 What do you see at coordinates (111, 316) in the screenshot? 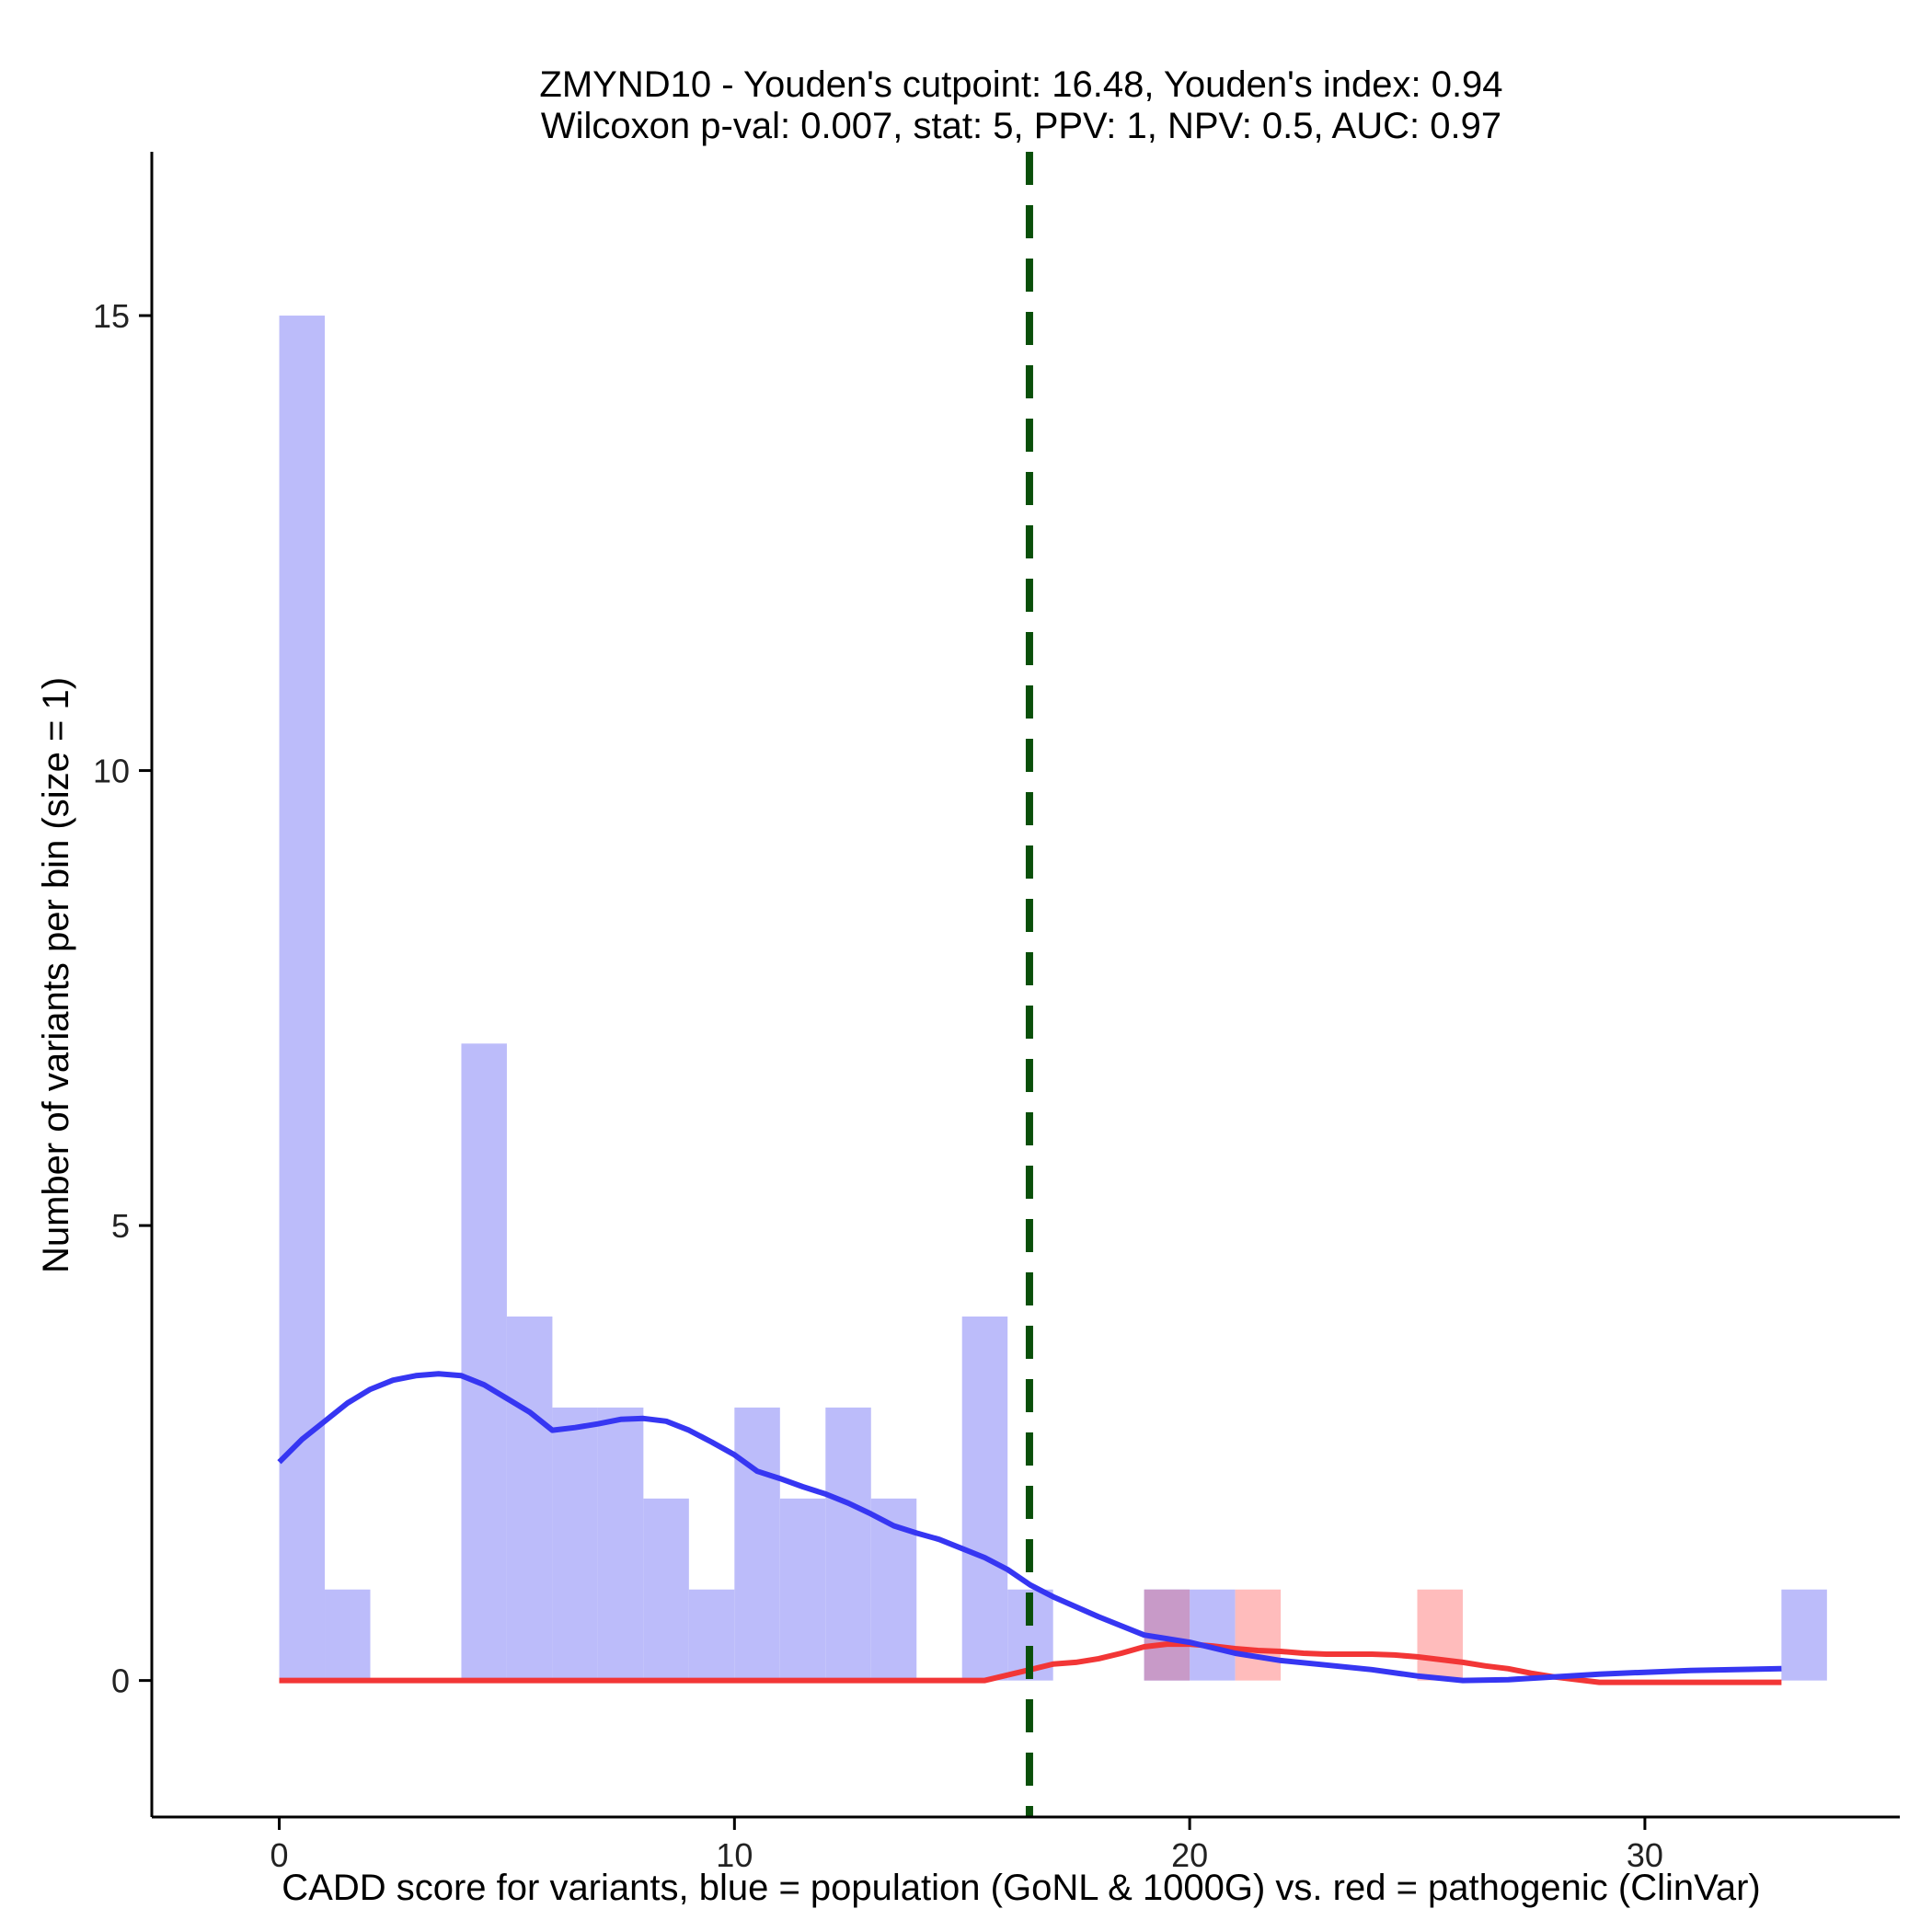
I see `y-tick-label-15: 15` at bounding box center [111, 316].